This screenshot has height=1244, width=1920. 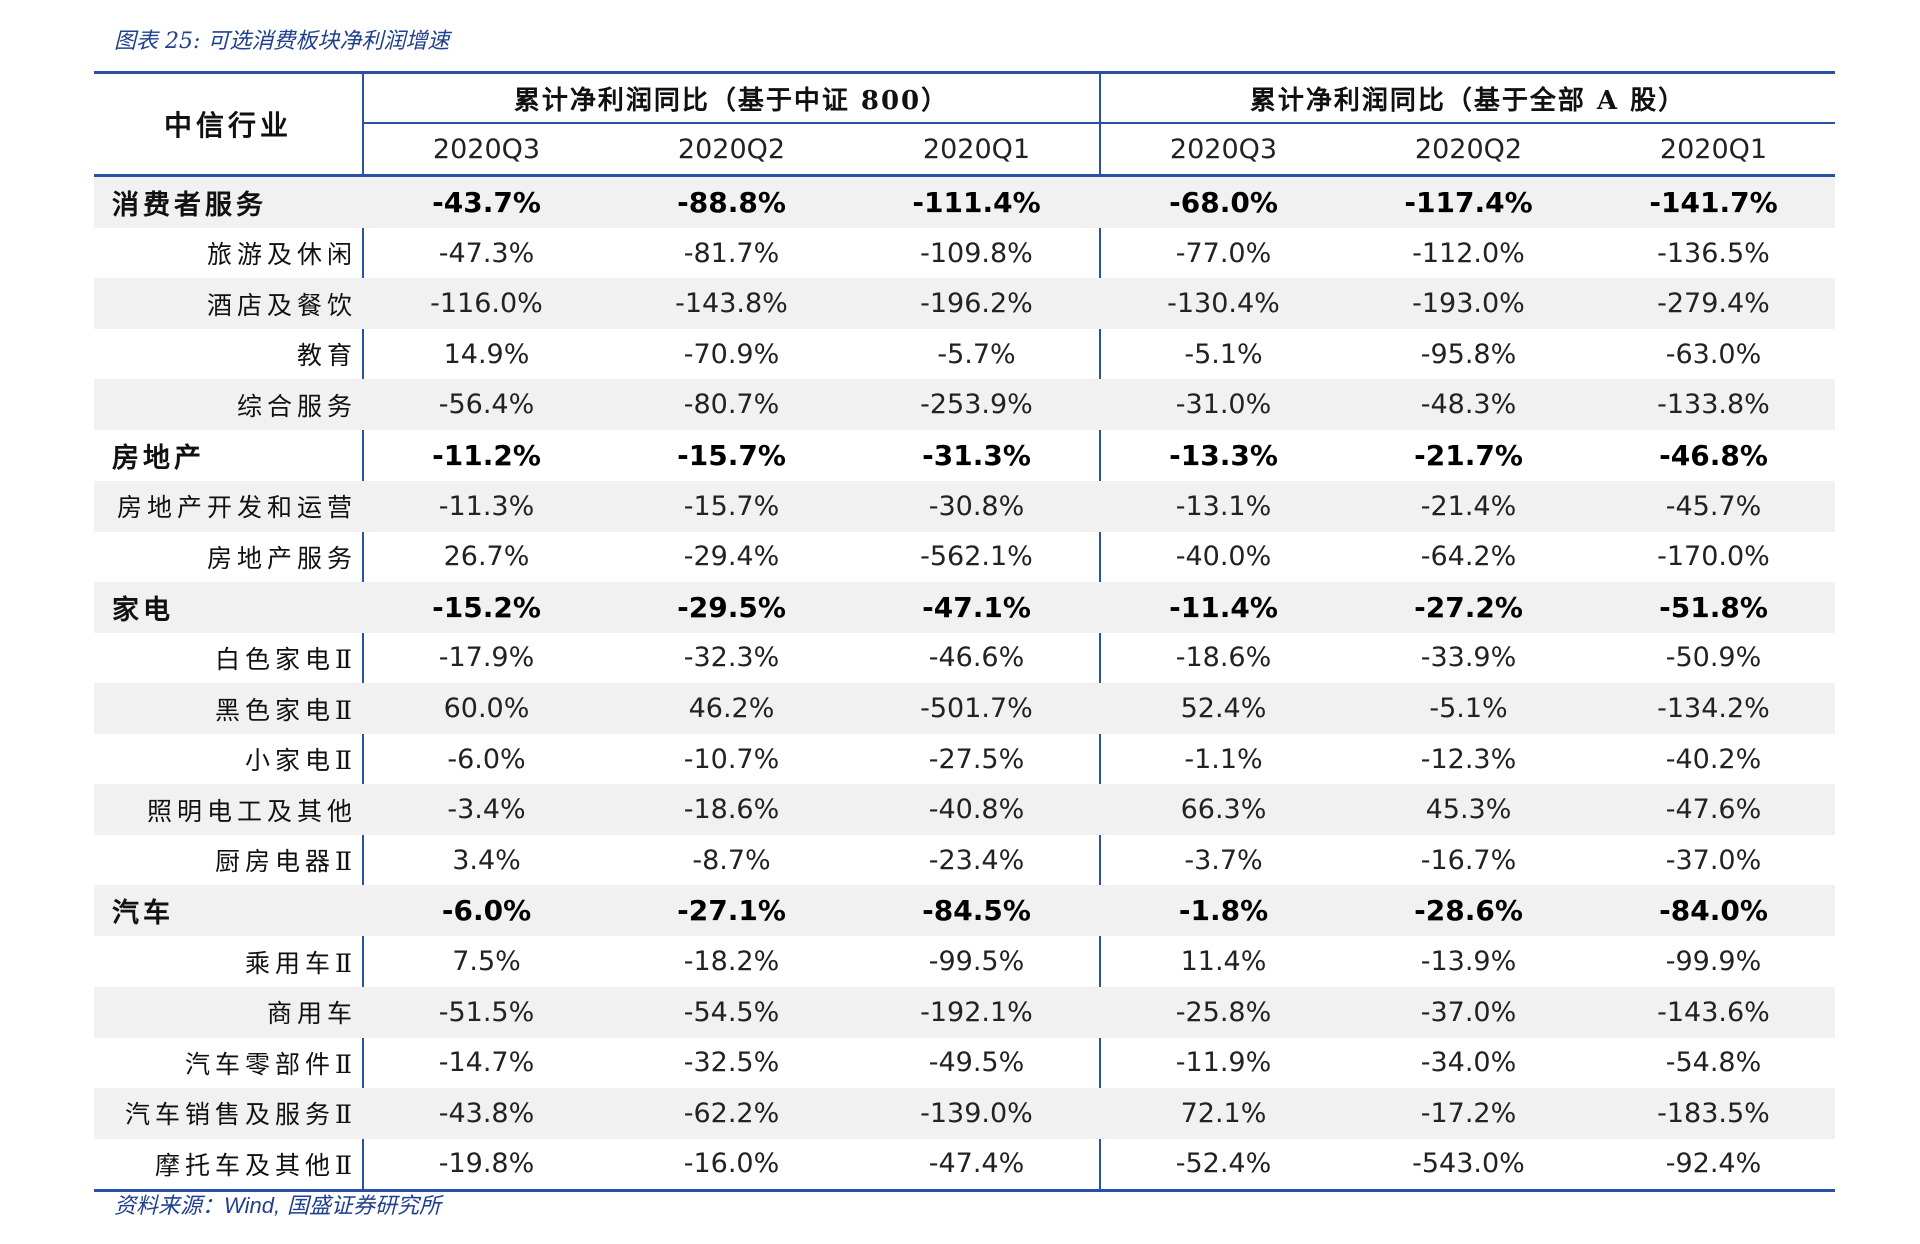 What do you see at coordinates (976, 455) in the screenshot?
I see `value-cell: -31.3%` at bounding box center [976, 455].